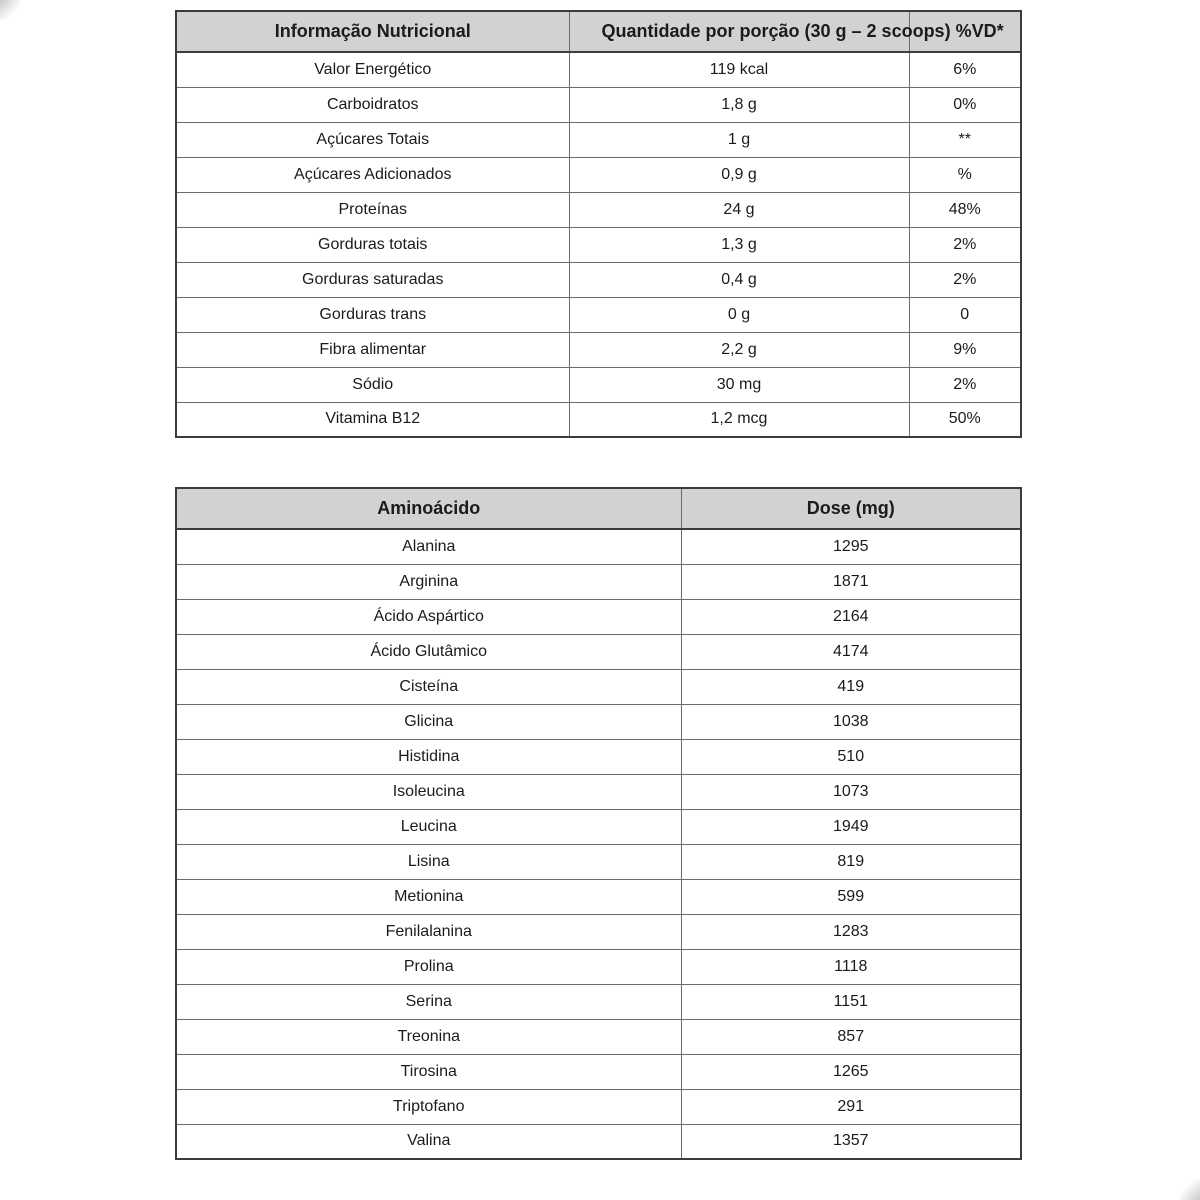  I want to click on table-row: Serina 1151, so click(598, 1001).